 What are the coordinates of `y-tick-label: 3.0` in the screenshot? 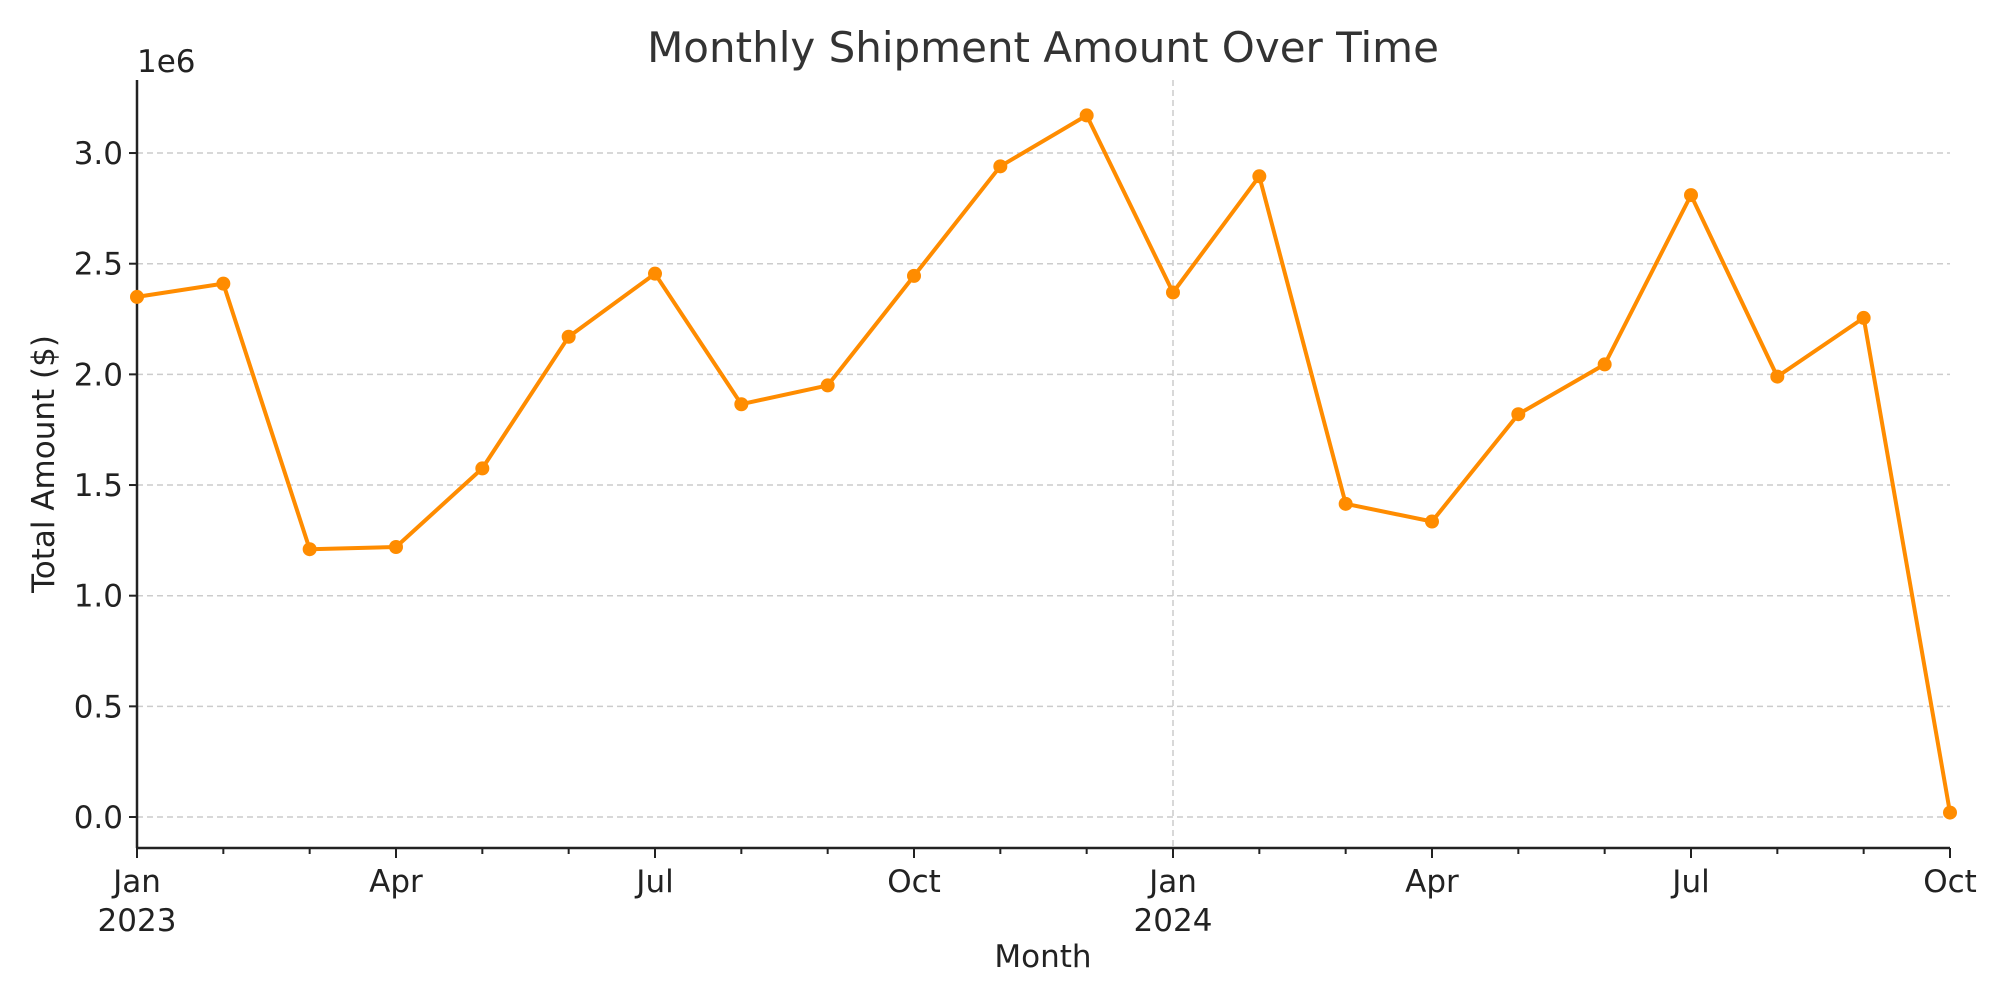 It's located at (98, 154).